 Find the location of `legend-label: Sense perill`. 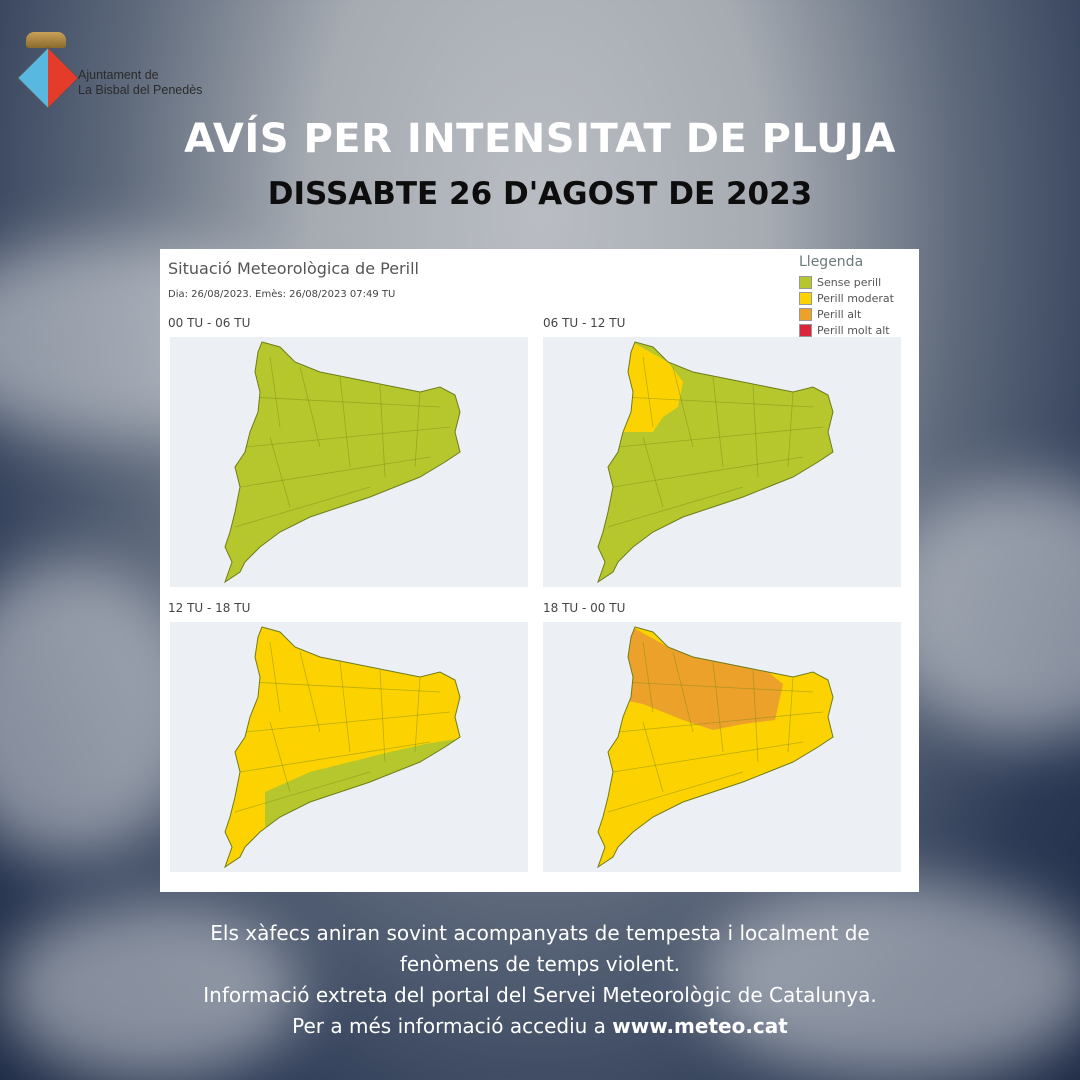

legend-label: Sense perill is located at coordinates (849, 282).